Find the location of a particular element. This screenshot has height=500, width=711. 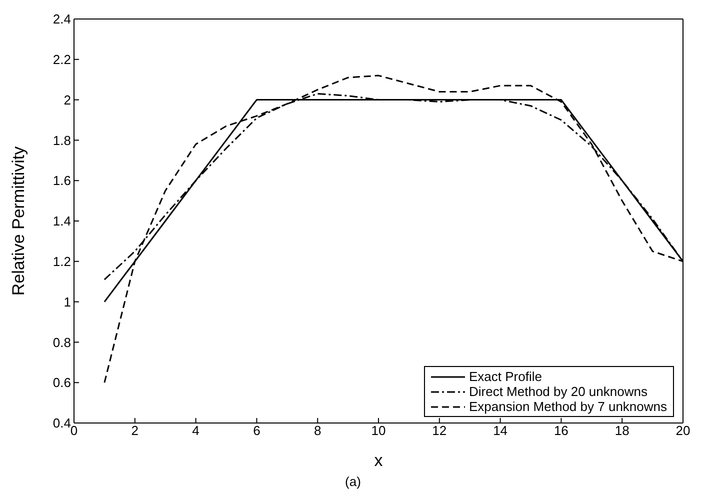

x-tick-label: 4 is located at coordinates (196, 430).